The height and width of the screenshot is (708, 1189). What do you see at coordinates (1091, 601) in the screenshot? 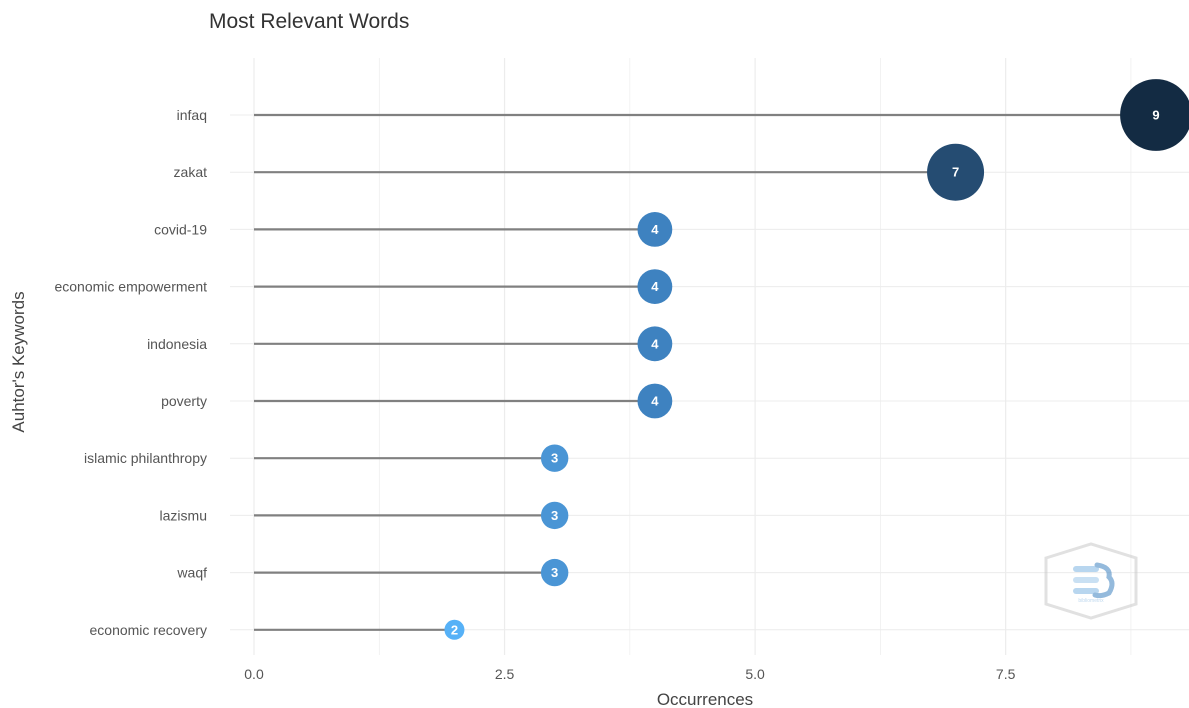
I see `watermark-text: bibliometrix` at bounding box center [1091, 601].